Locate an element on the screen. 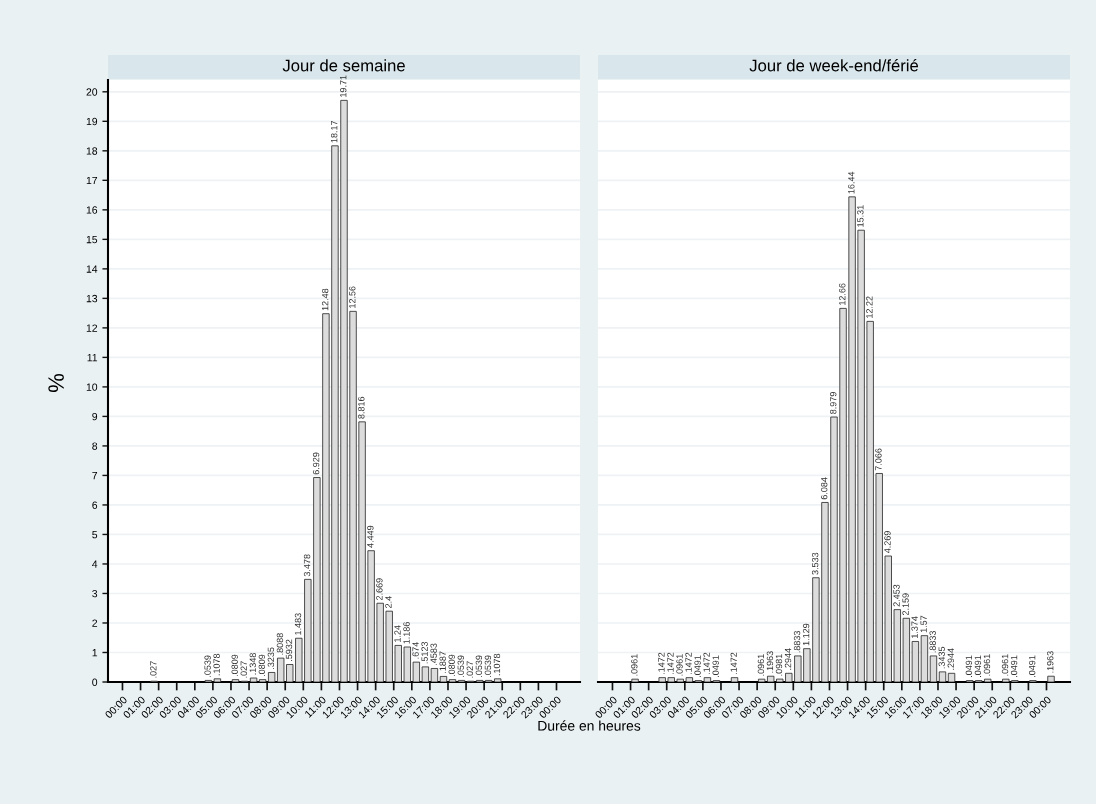 This screenshot has height=804, width=1096. y-tick-label: 7 is located at coordinates (95, 476).